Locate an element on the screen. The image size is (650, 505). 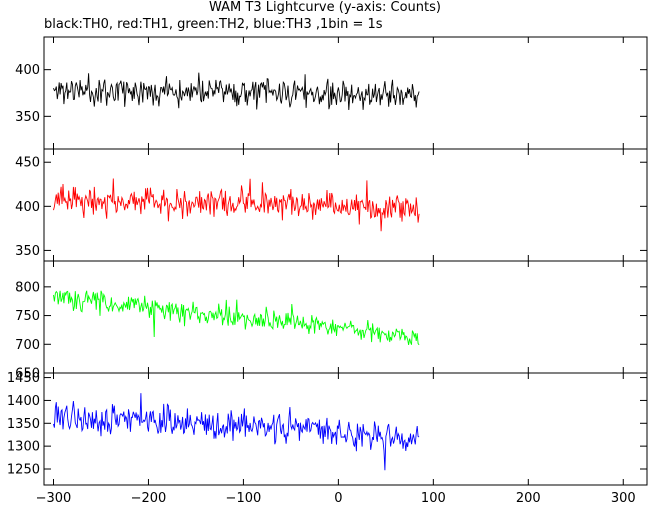
y-tick-label: 1350 is located at coordinates (23, 424).